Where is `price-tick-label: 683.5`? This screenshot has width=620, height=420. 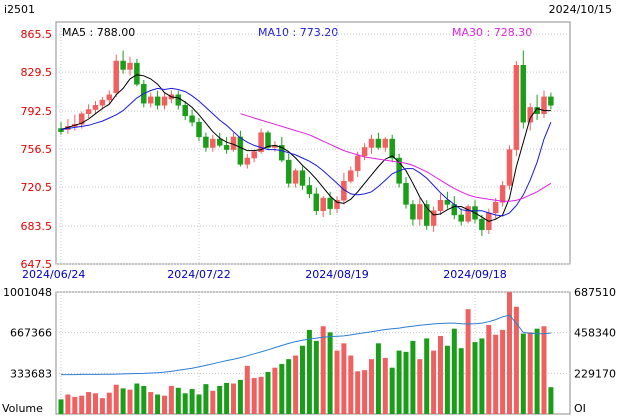
price-tick-label: 683.5 is located at coordinates (37, 226).